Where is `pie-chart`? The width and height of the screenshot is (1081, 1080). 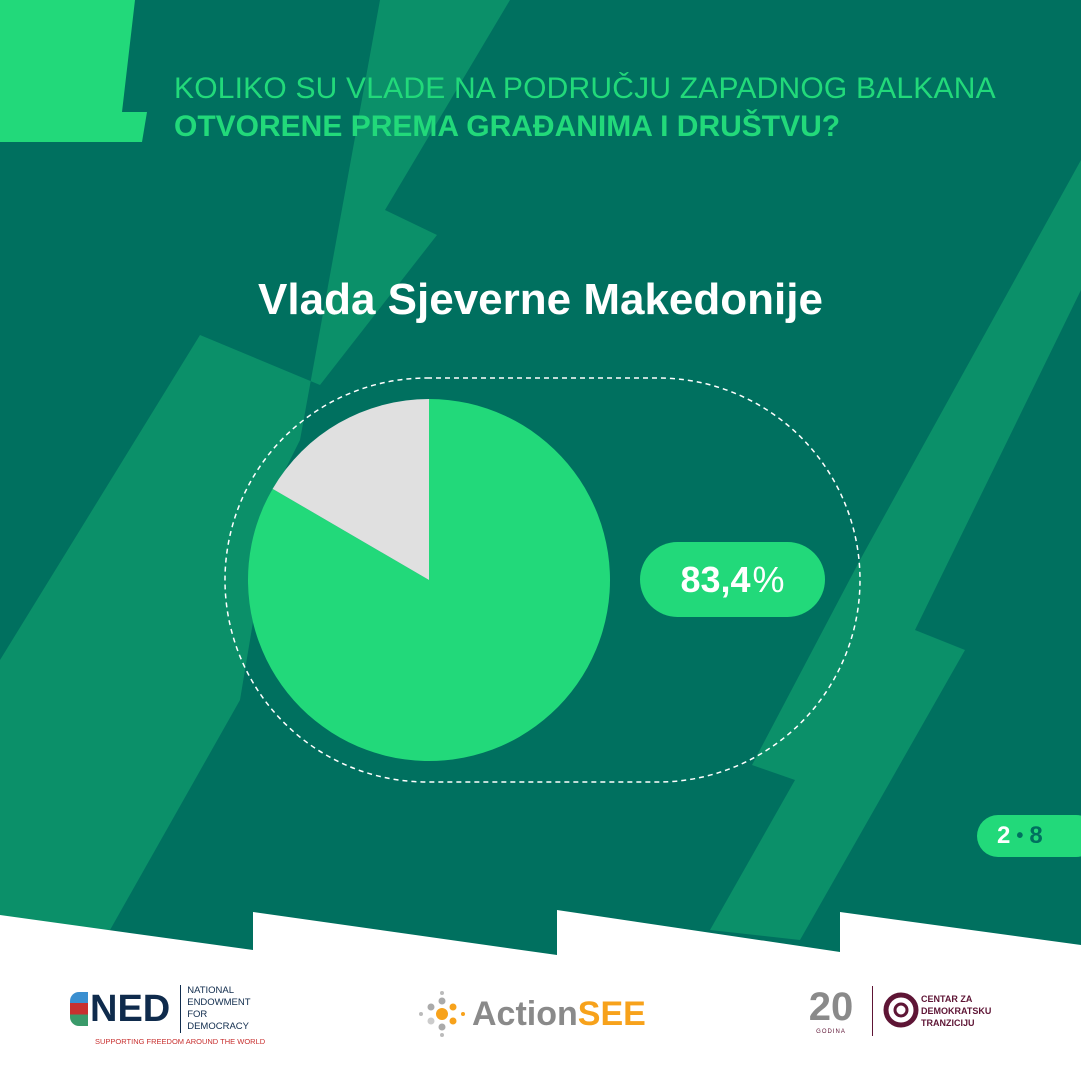 pie-chart is located at coordinates (429, 580).